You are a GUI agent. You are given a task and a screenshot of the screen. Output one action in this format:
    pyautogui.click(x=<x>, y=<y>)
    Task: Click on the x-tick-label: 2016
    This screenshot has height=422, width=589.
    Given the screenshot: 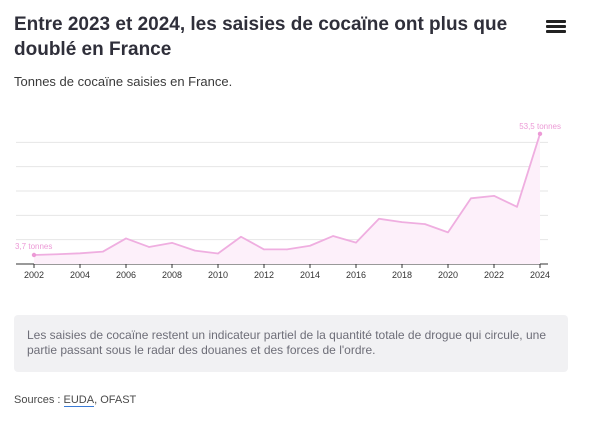 What is the action you would take?
    pyautogui.click(x=356, y=275)
    